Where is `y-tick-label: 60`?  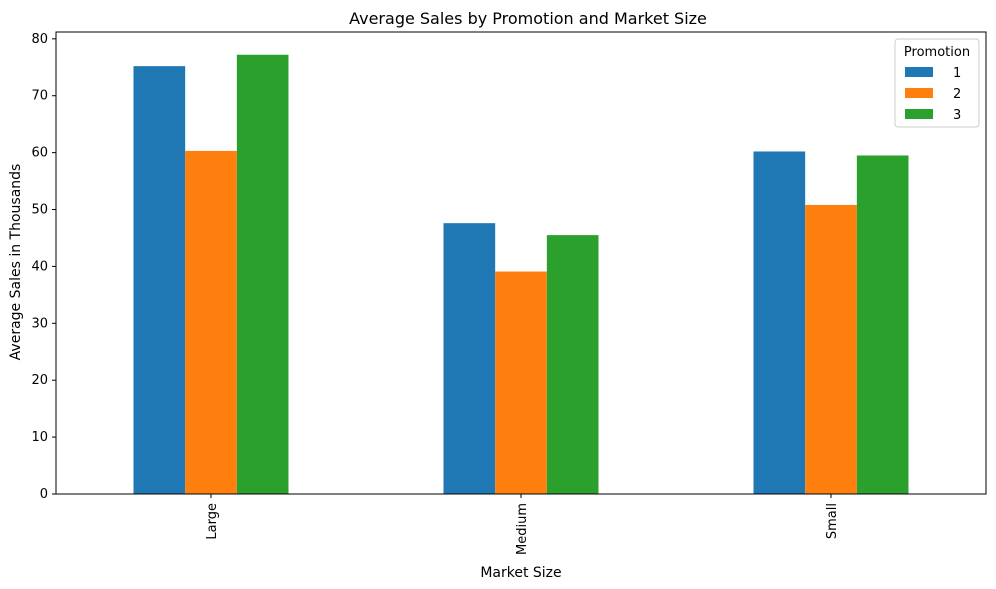 y-tick-label: 60 is located at coordinates (39, 153).